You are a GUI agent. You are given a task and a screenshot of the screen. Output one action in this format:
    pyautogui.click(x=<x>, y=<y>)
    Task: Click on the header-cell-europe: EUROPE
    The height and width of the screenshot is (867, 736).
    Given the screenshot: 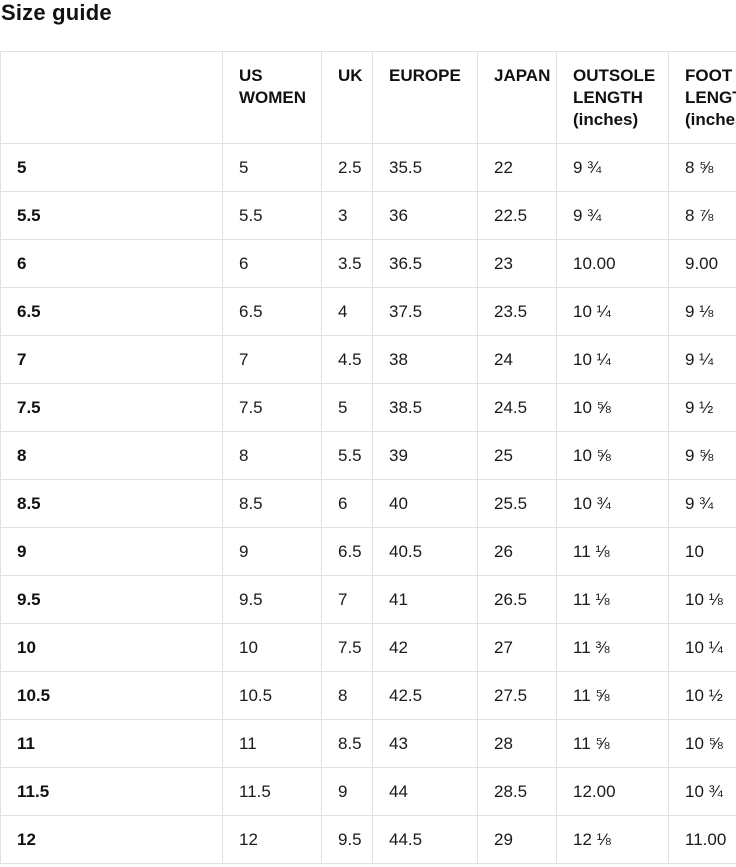 What is the action you would take?
    pyautogui.click(x=425, y=97)
    